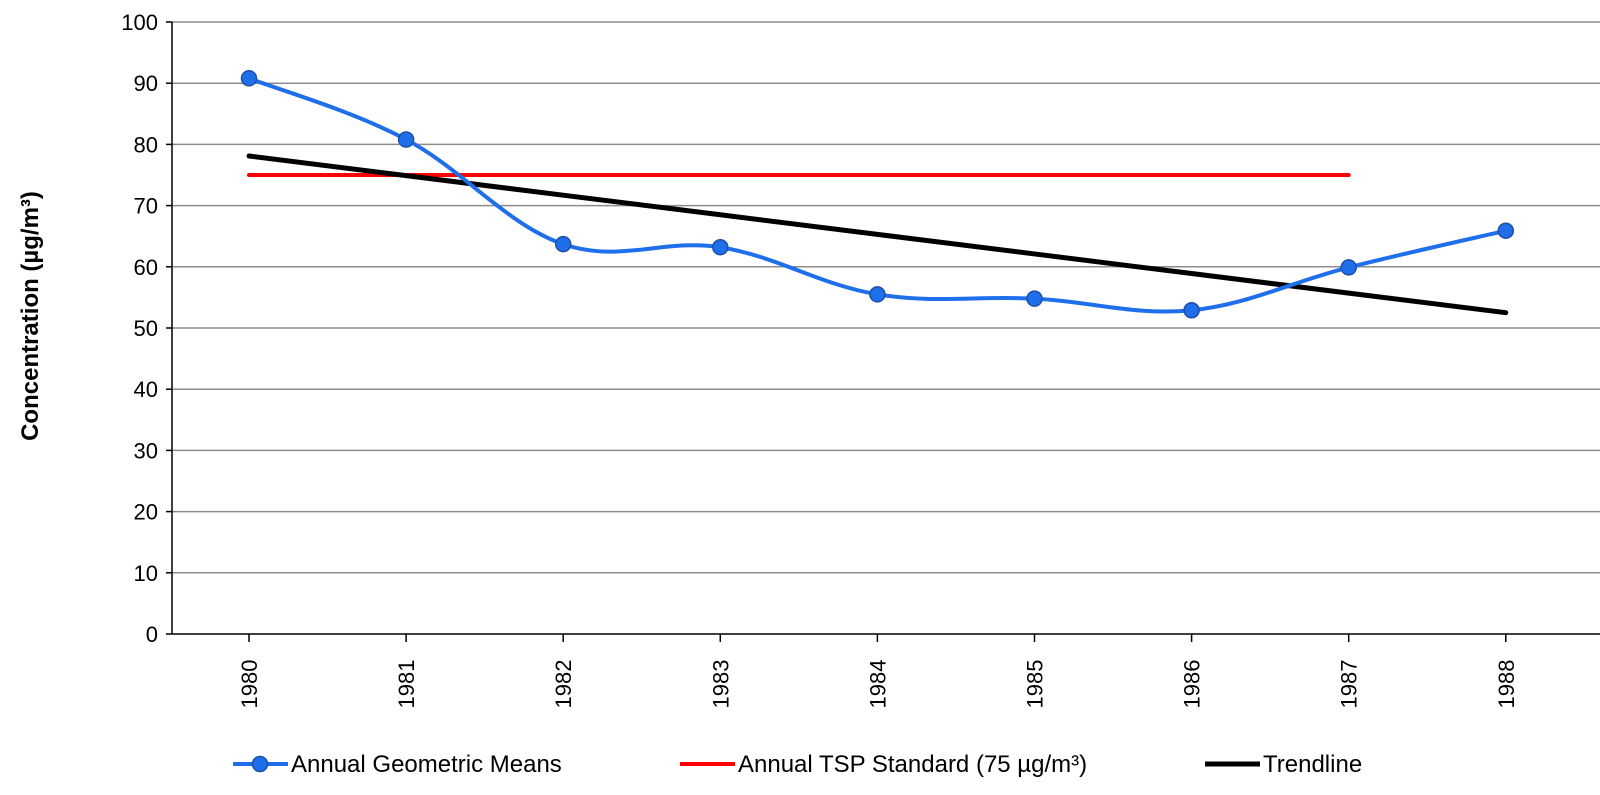 The height and width of the screenshot is (795, 1600). I want to click on y-tick-label: 40, so click(146, 389).